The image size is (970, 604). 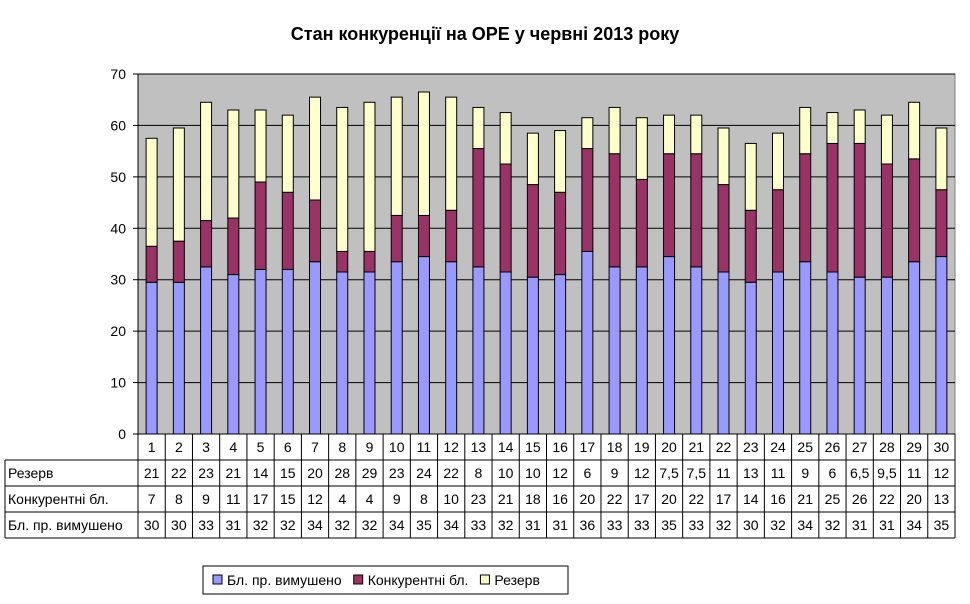 I want to click on x-tick-label: 18, so click(x=615, y=447).